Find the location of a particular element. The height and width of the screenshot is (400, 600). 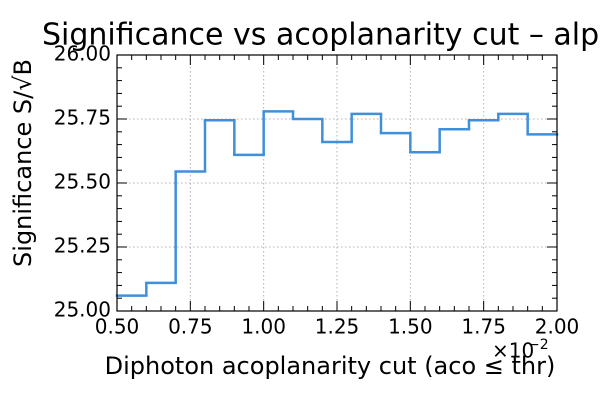

x-offset-exponent: −2 is located at coordinates (538, 345).